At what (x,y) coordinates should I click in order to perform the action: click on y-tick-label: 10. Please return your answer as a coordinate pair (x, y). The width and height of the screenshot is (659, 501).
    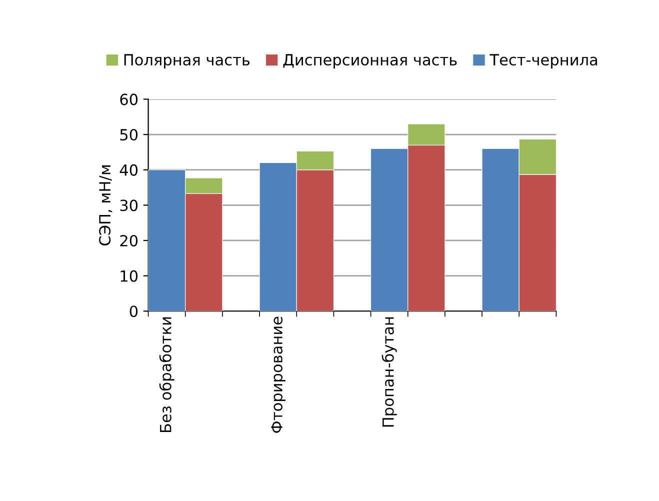
    Looking at the image, I should click on (129, 276).